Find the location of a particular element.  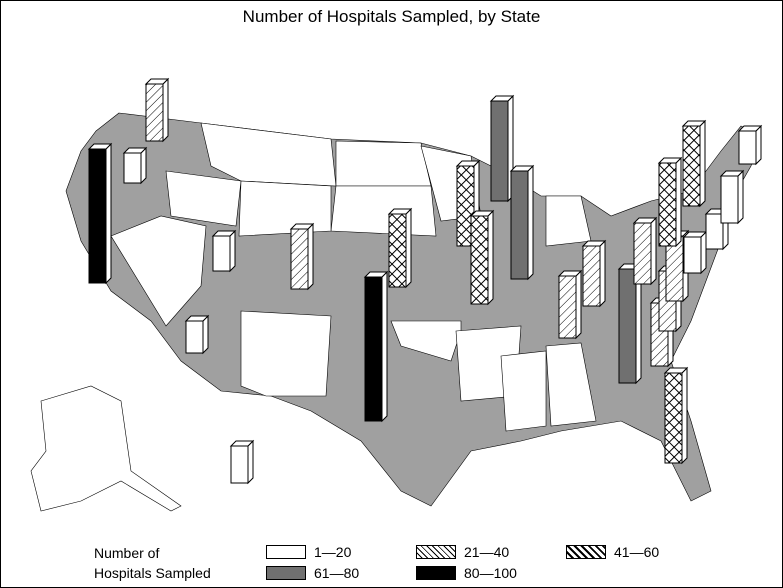

legend-title-line1: Number of is located at coordinates (127, 553).